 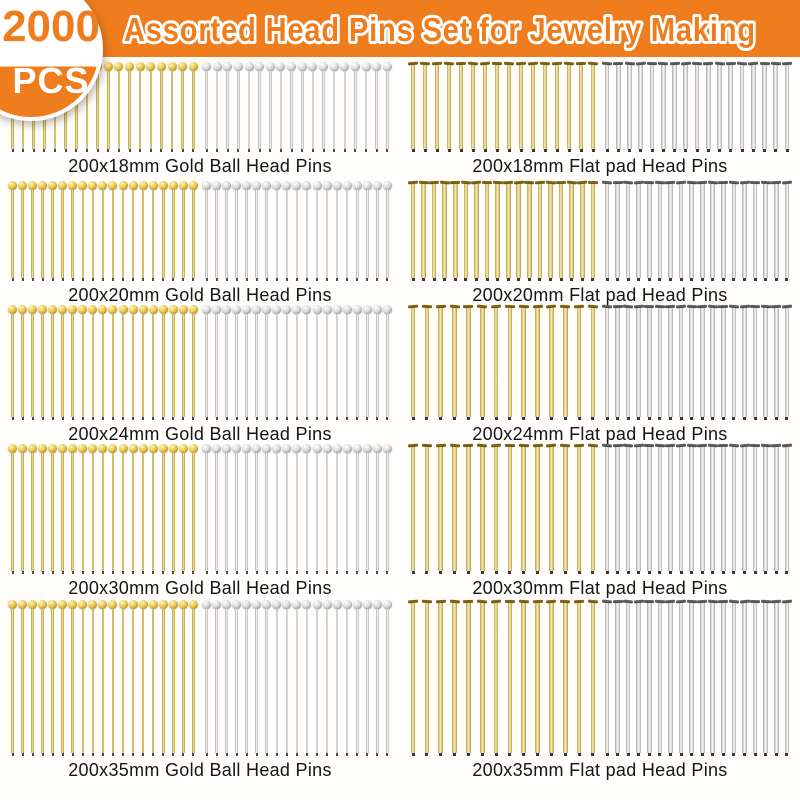 What do you see at coordinates (697, 677) in the screenshot?
I see `silver-pins-group` at bounding box center [697, 677].